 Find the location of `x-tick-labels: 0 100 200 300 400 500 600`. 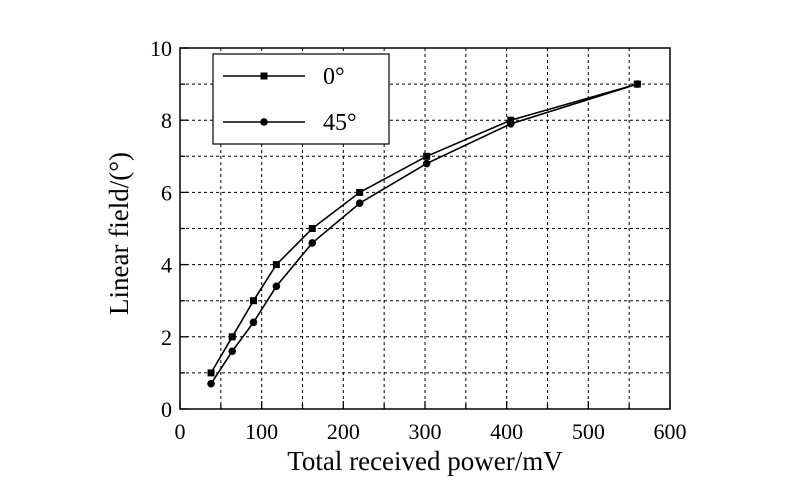

x-tick-labels: 0 100 200 300 400 500 600 is located at coordinates (431, 431).